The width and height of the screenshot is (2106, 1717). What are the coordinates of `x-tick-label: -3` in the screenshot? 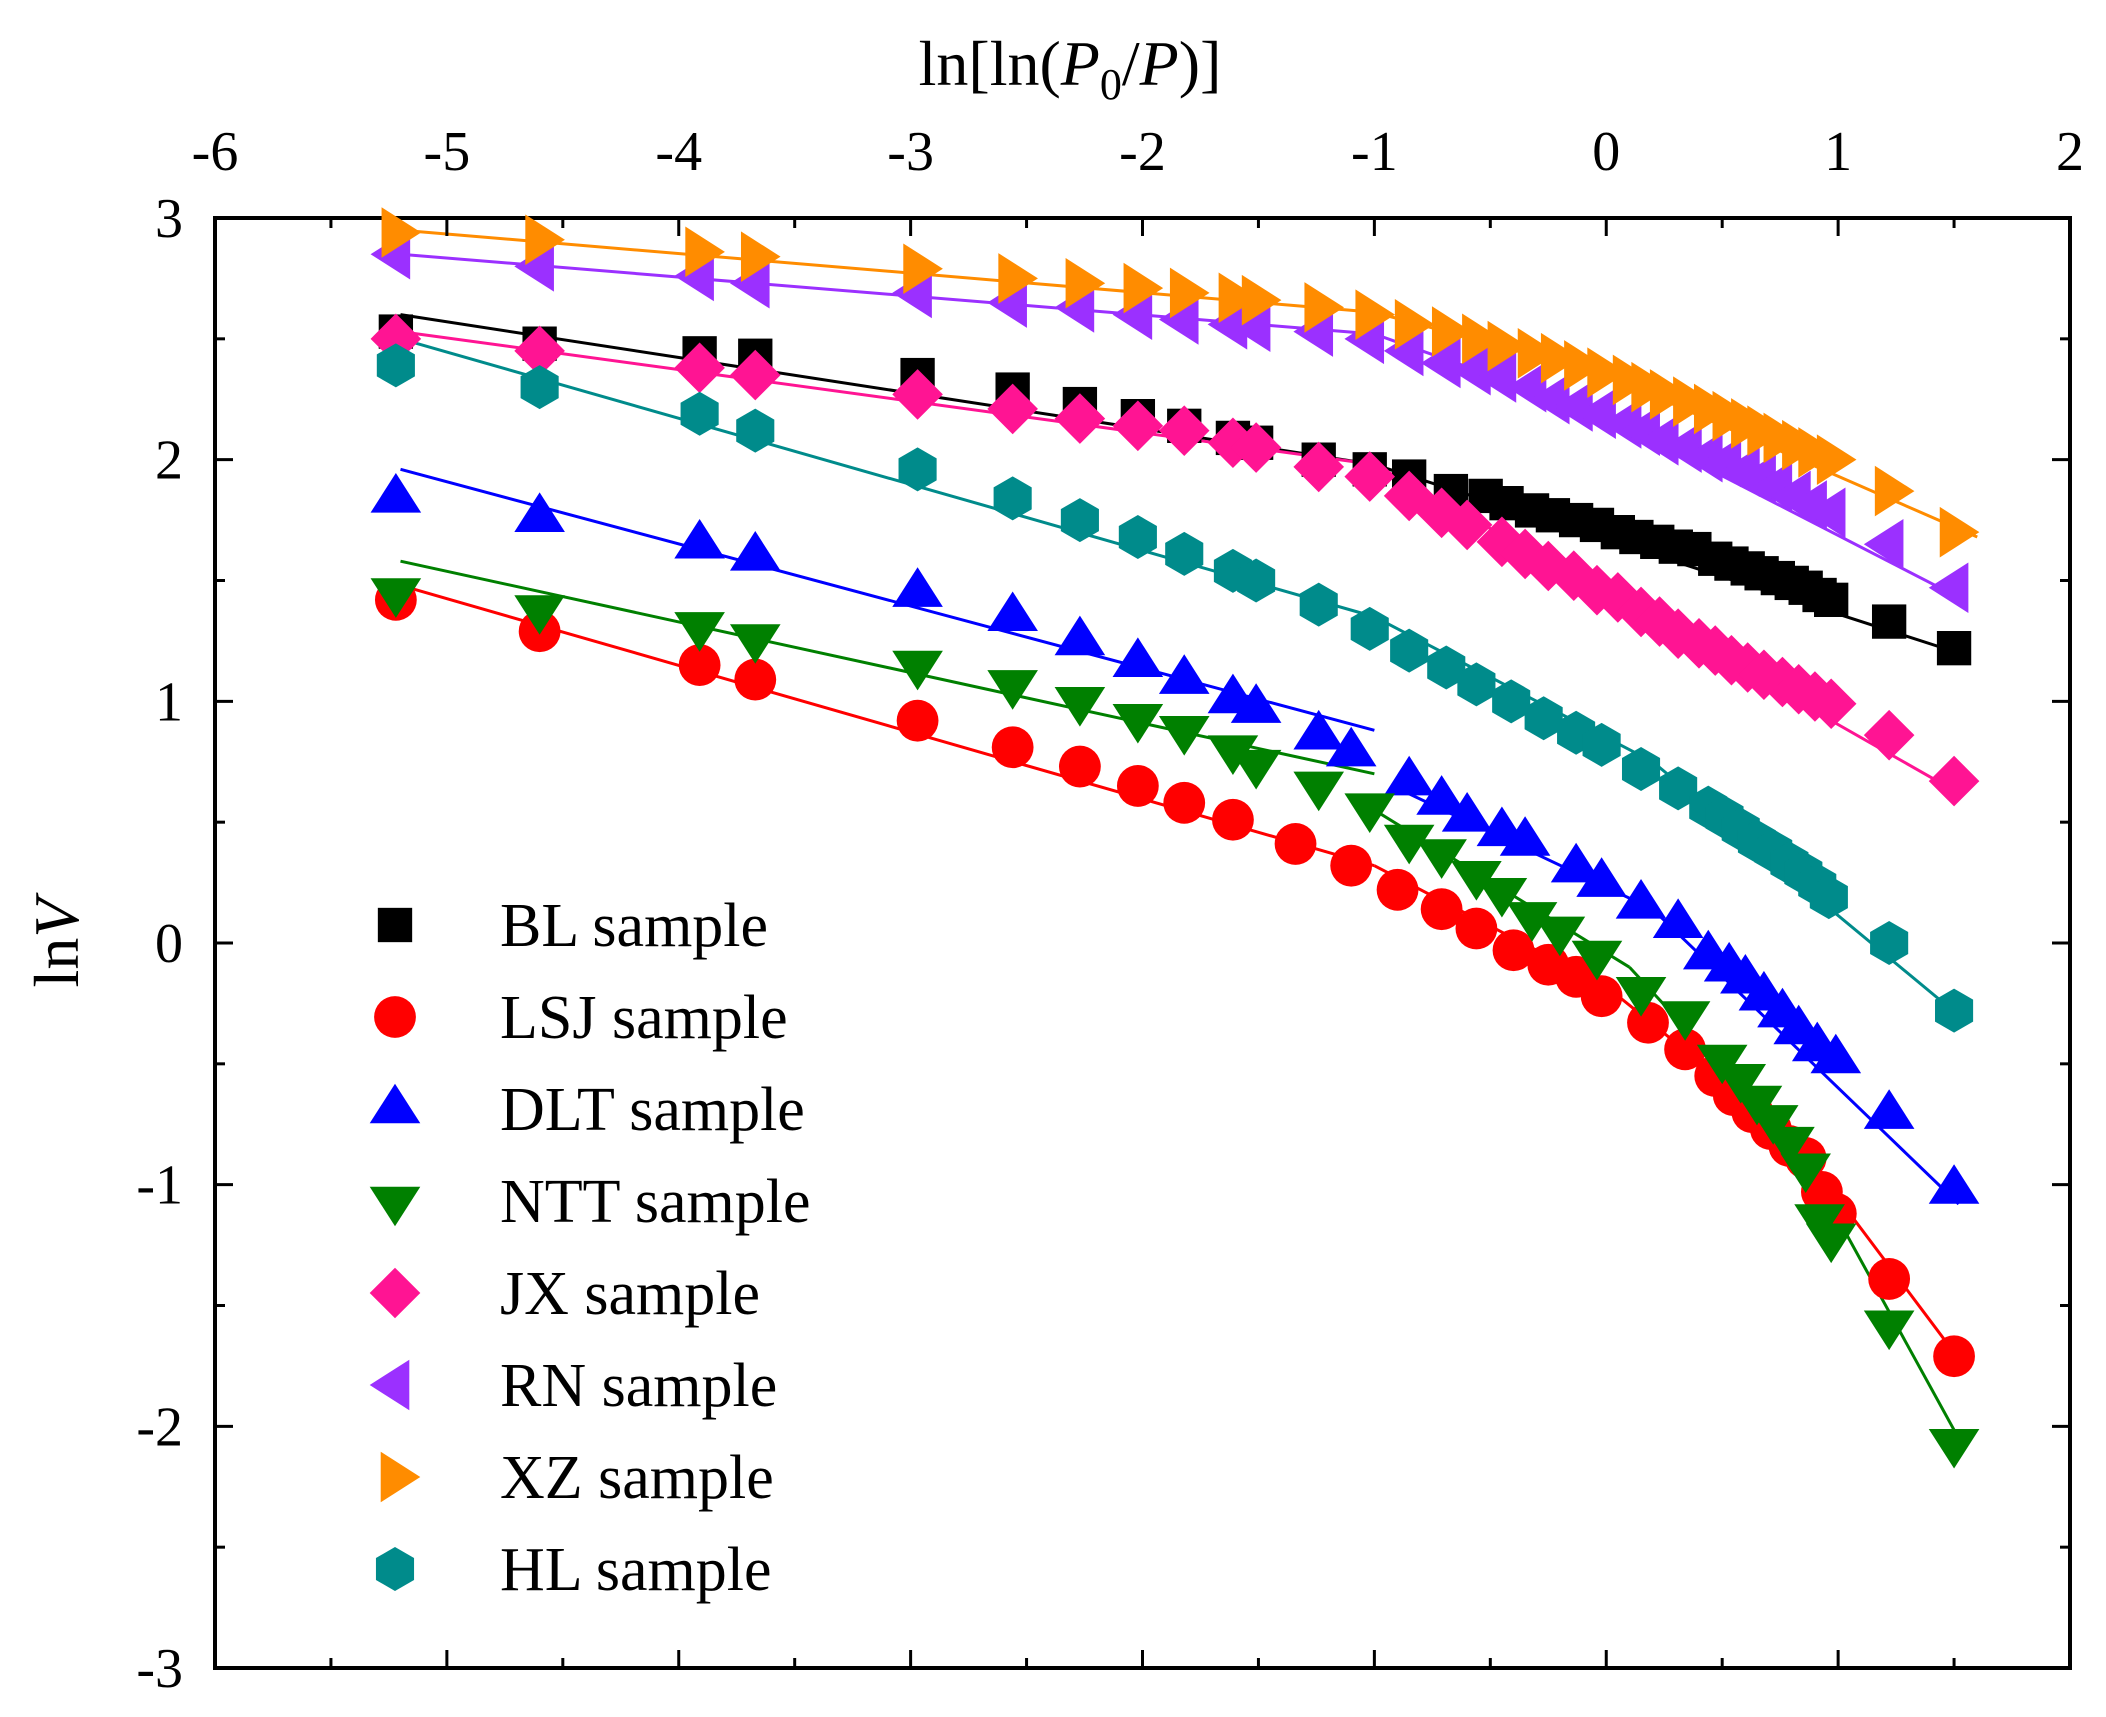 It's located at (910, 152).